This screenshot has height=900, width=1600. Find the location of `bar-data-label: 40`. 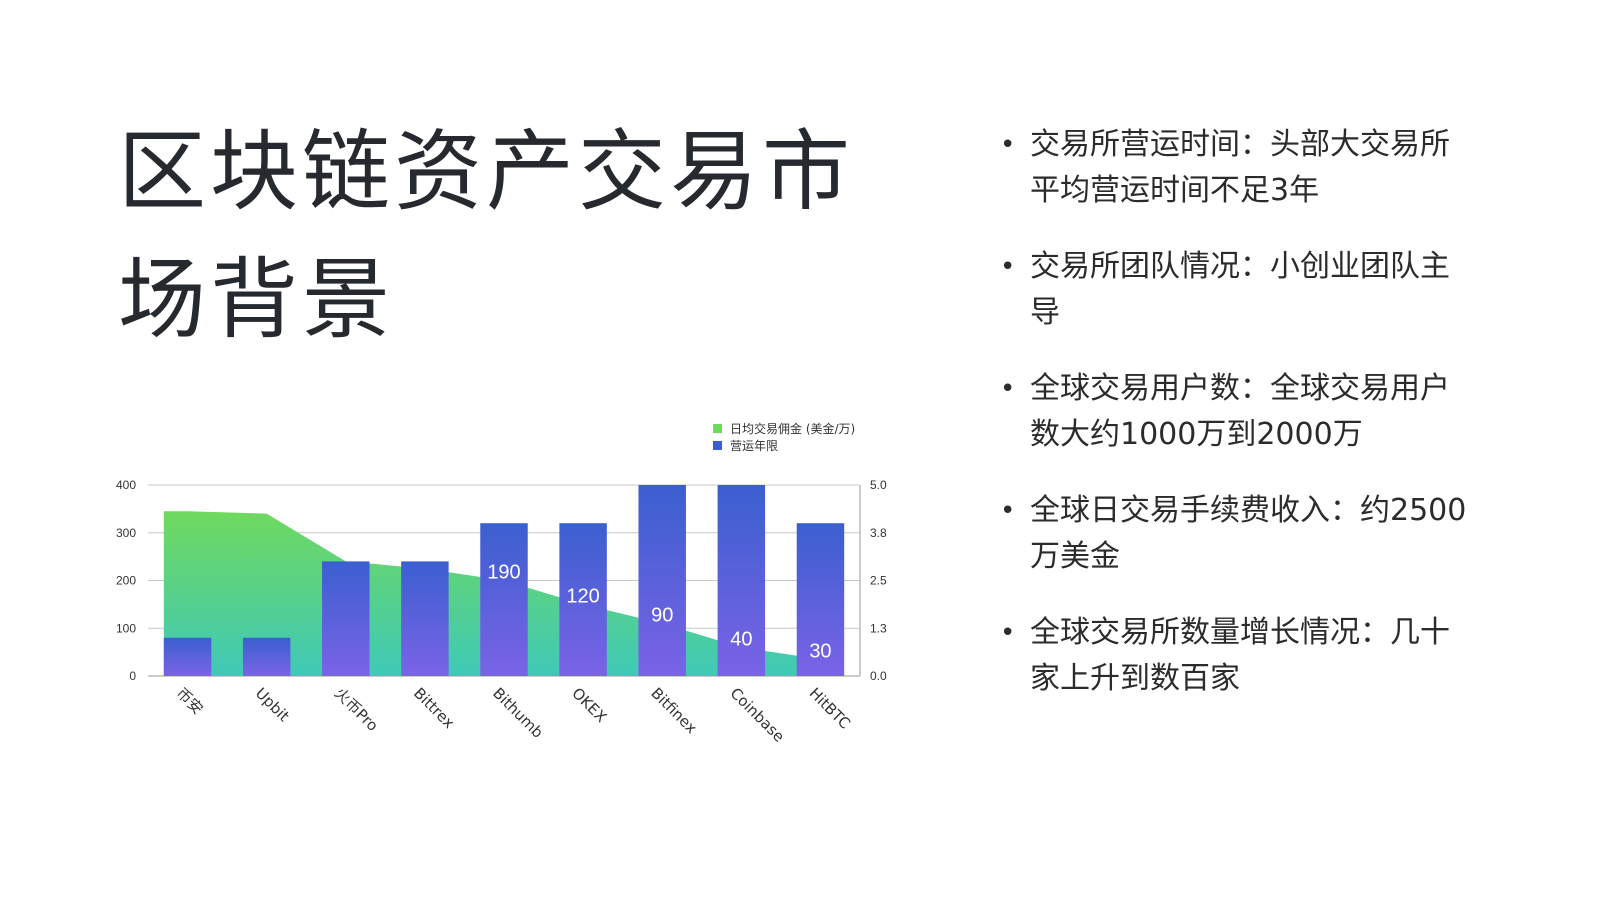

bar-data-label: 40 is located at coordinates (741, 639).